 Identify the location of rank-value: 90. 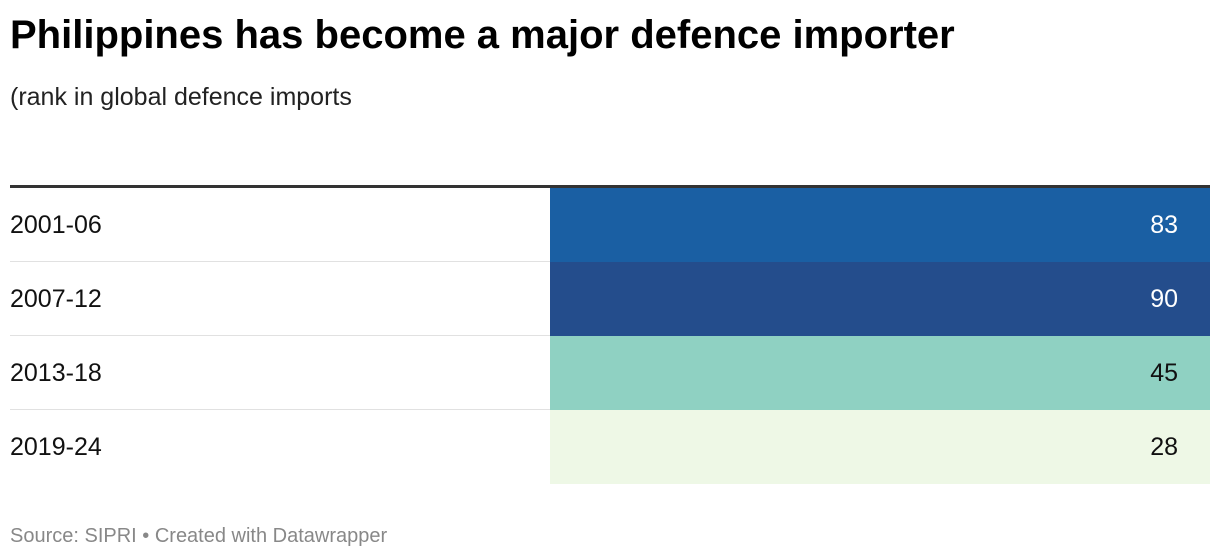
(1164, 299).